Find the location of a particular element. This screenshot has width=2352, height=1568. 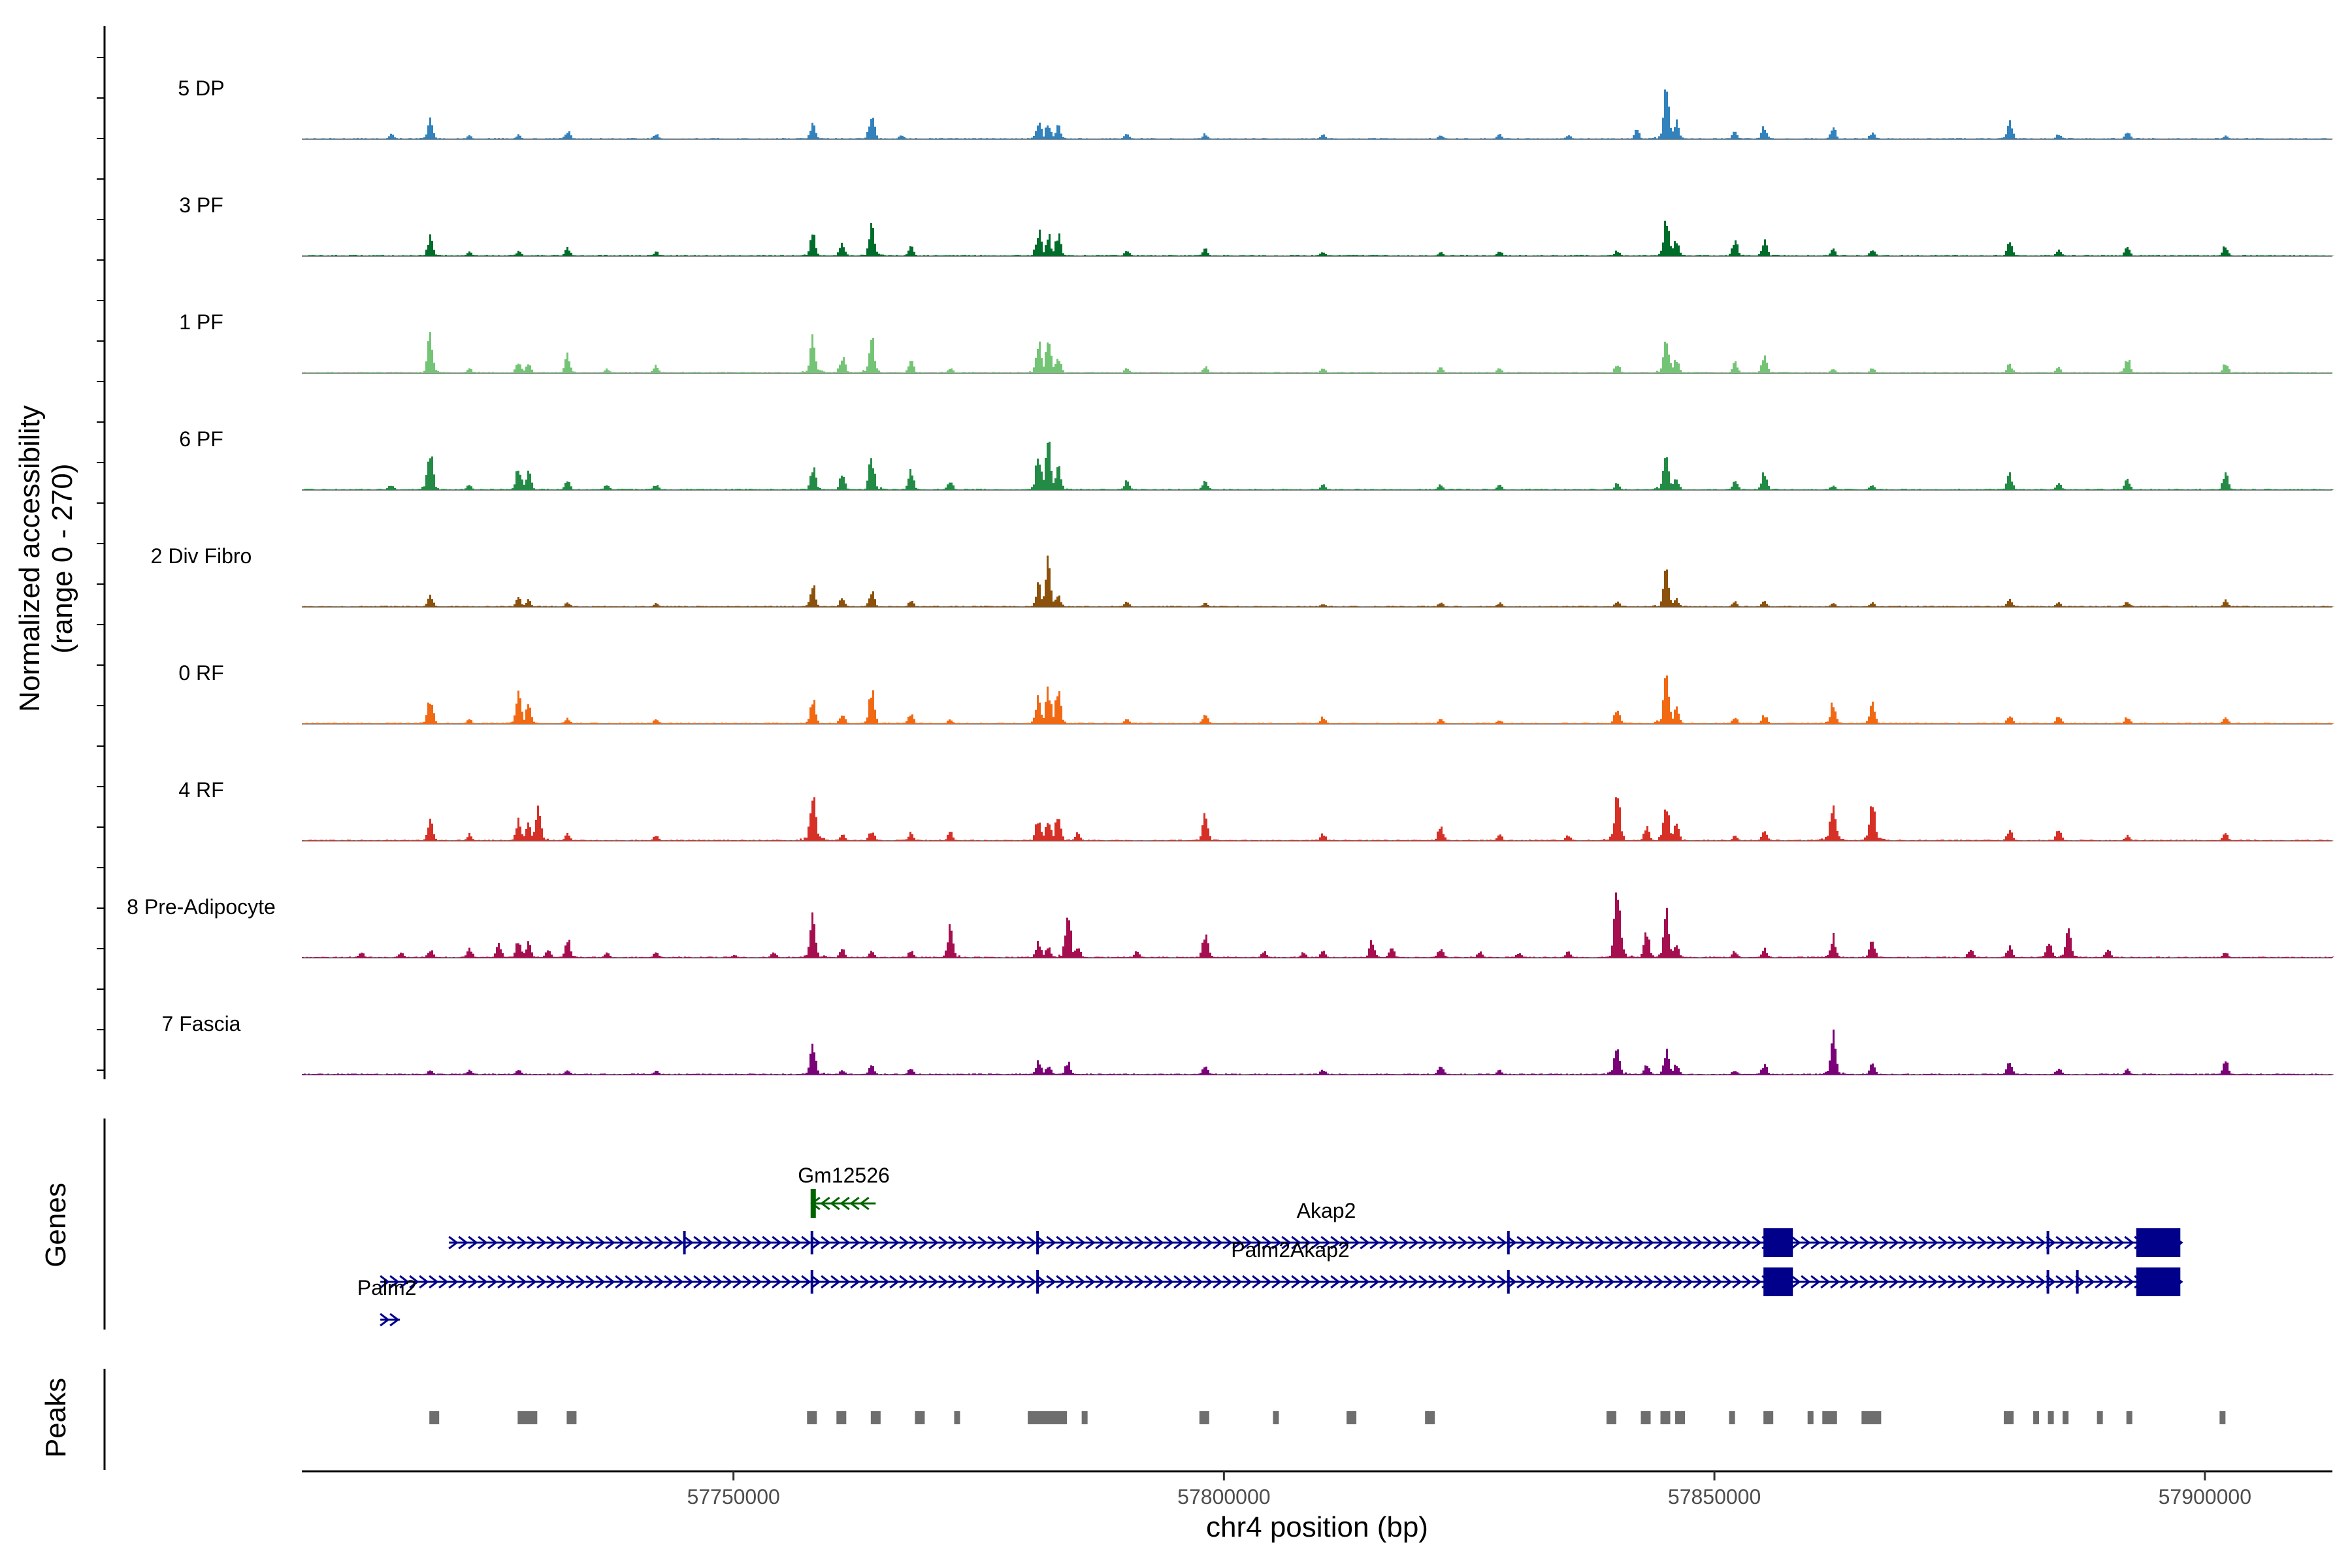

gene-tss-mark is located at coordinates (813, 1203).